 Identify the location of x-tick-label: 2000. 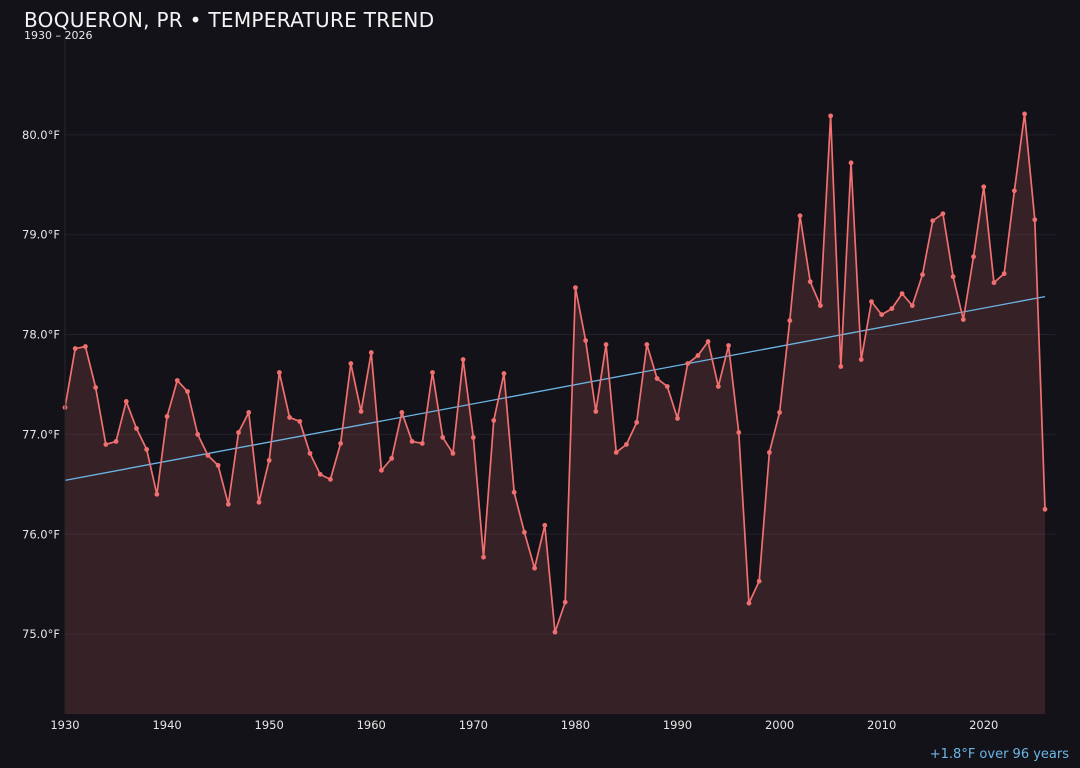
(779, 725).